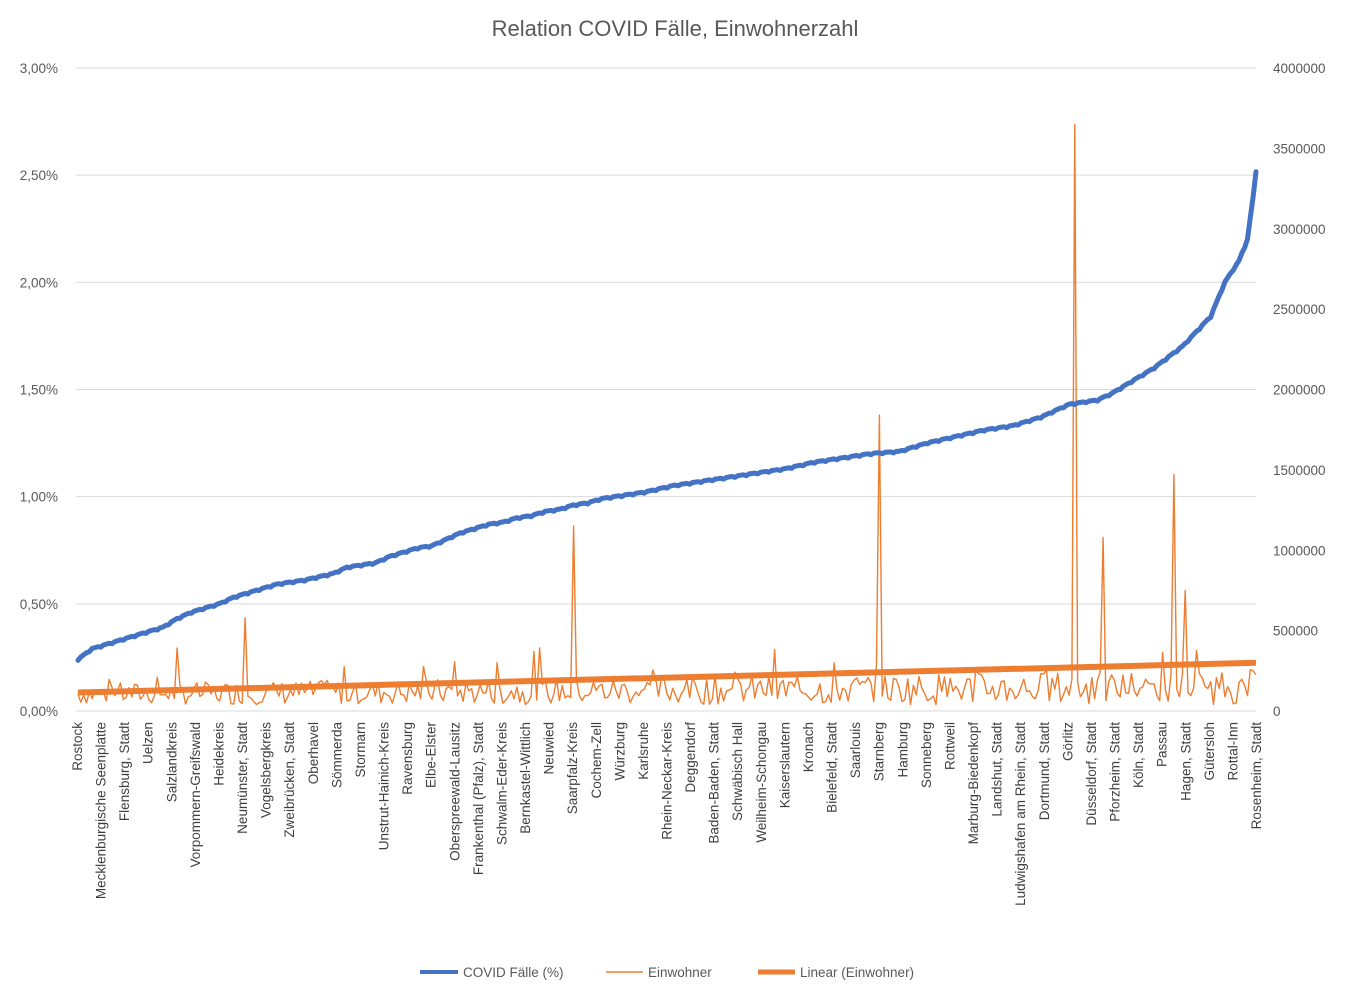  I want to click on category-label: Salzlandkreis, so click(171, 762).